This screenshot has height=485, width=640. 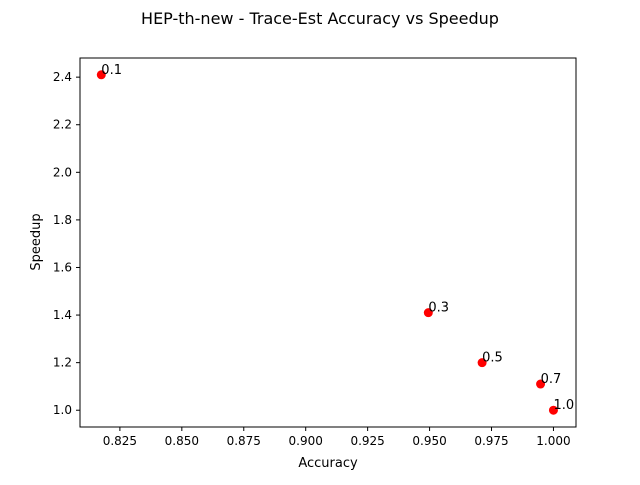 I want to click on y-tick-label: 2.0, so click(x=62, y=172).